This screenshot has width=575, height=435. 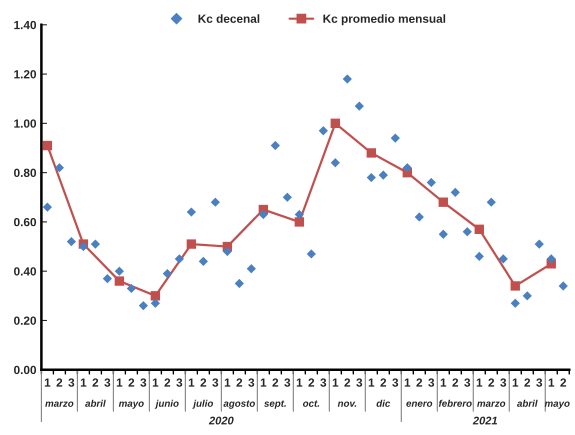 What do you see at coordinates (25, 173) in the screenshot?
I see `y-tick-label: 0.80` at bounding box center [25, 173].